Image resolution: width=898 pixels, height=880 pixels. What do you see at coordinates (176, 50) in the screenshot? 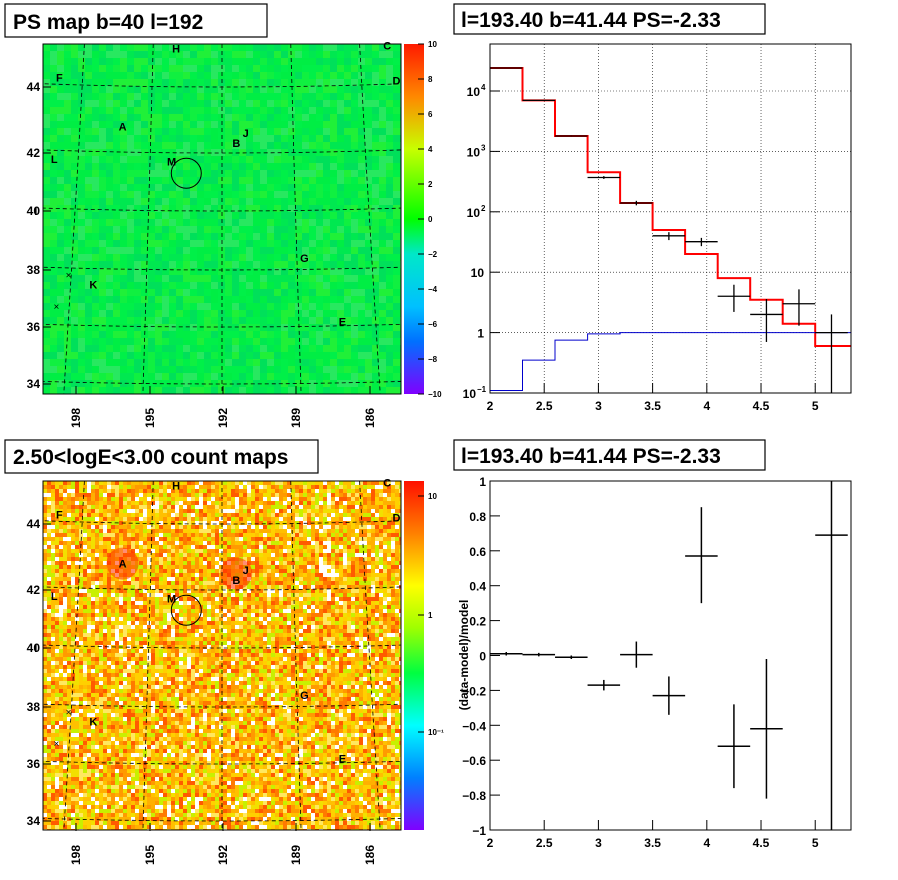
I see `source-label-H: H` at bounding box center [176, 50].